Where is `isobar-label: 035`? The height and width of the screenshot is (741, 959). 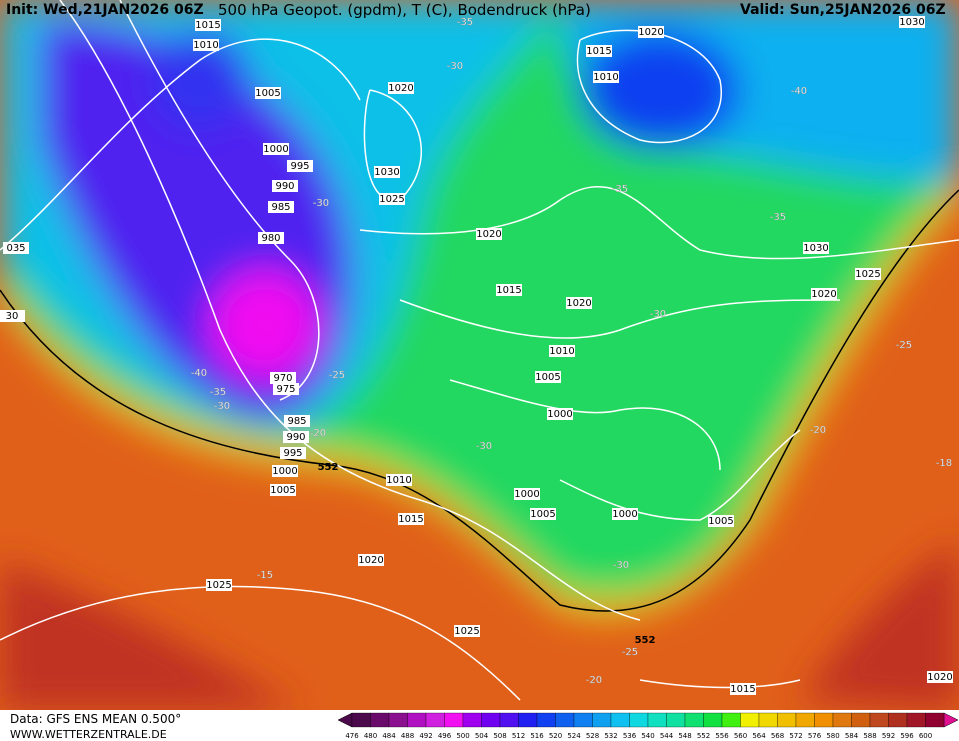
isobar-label: 035 is located at coordinates (15, 248).